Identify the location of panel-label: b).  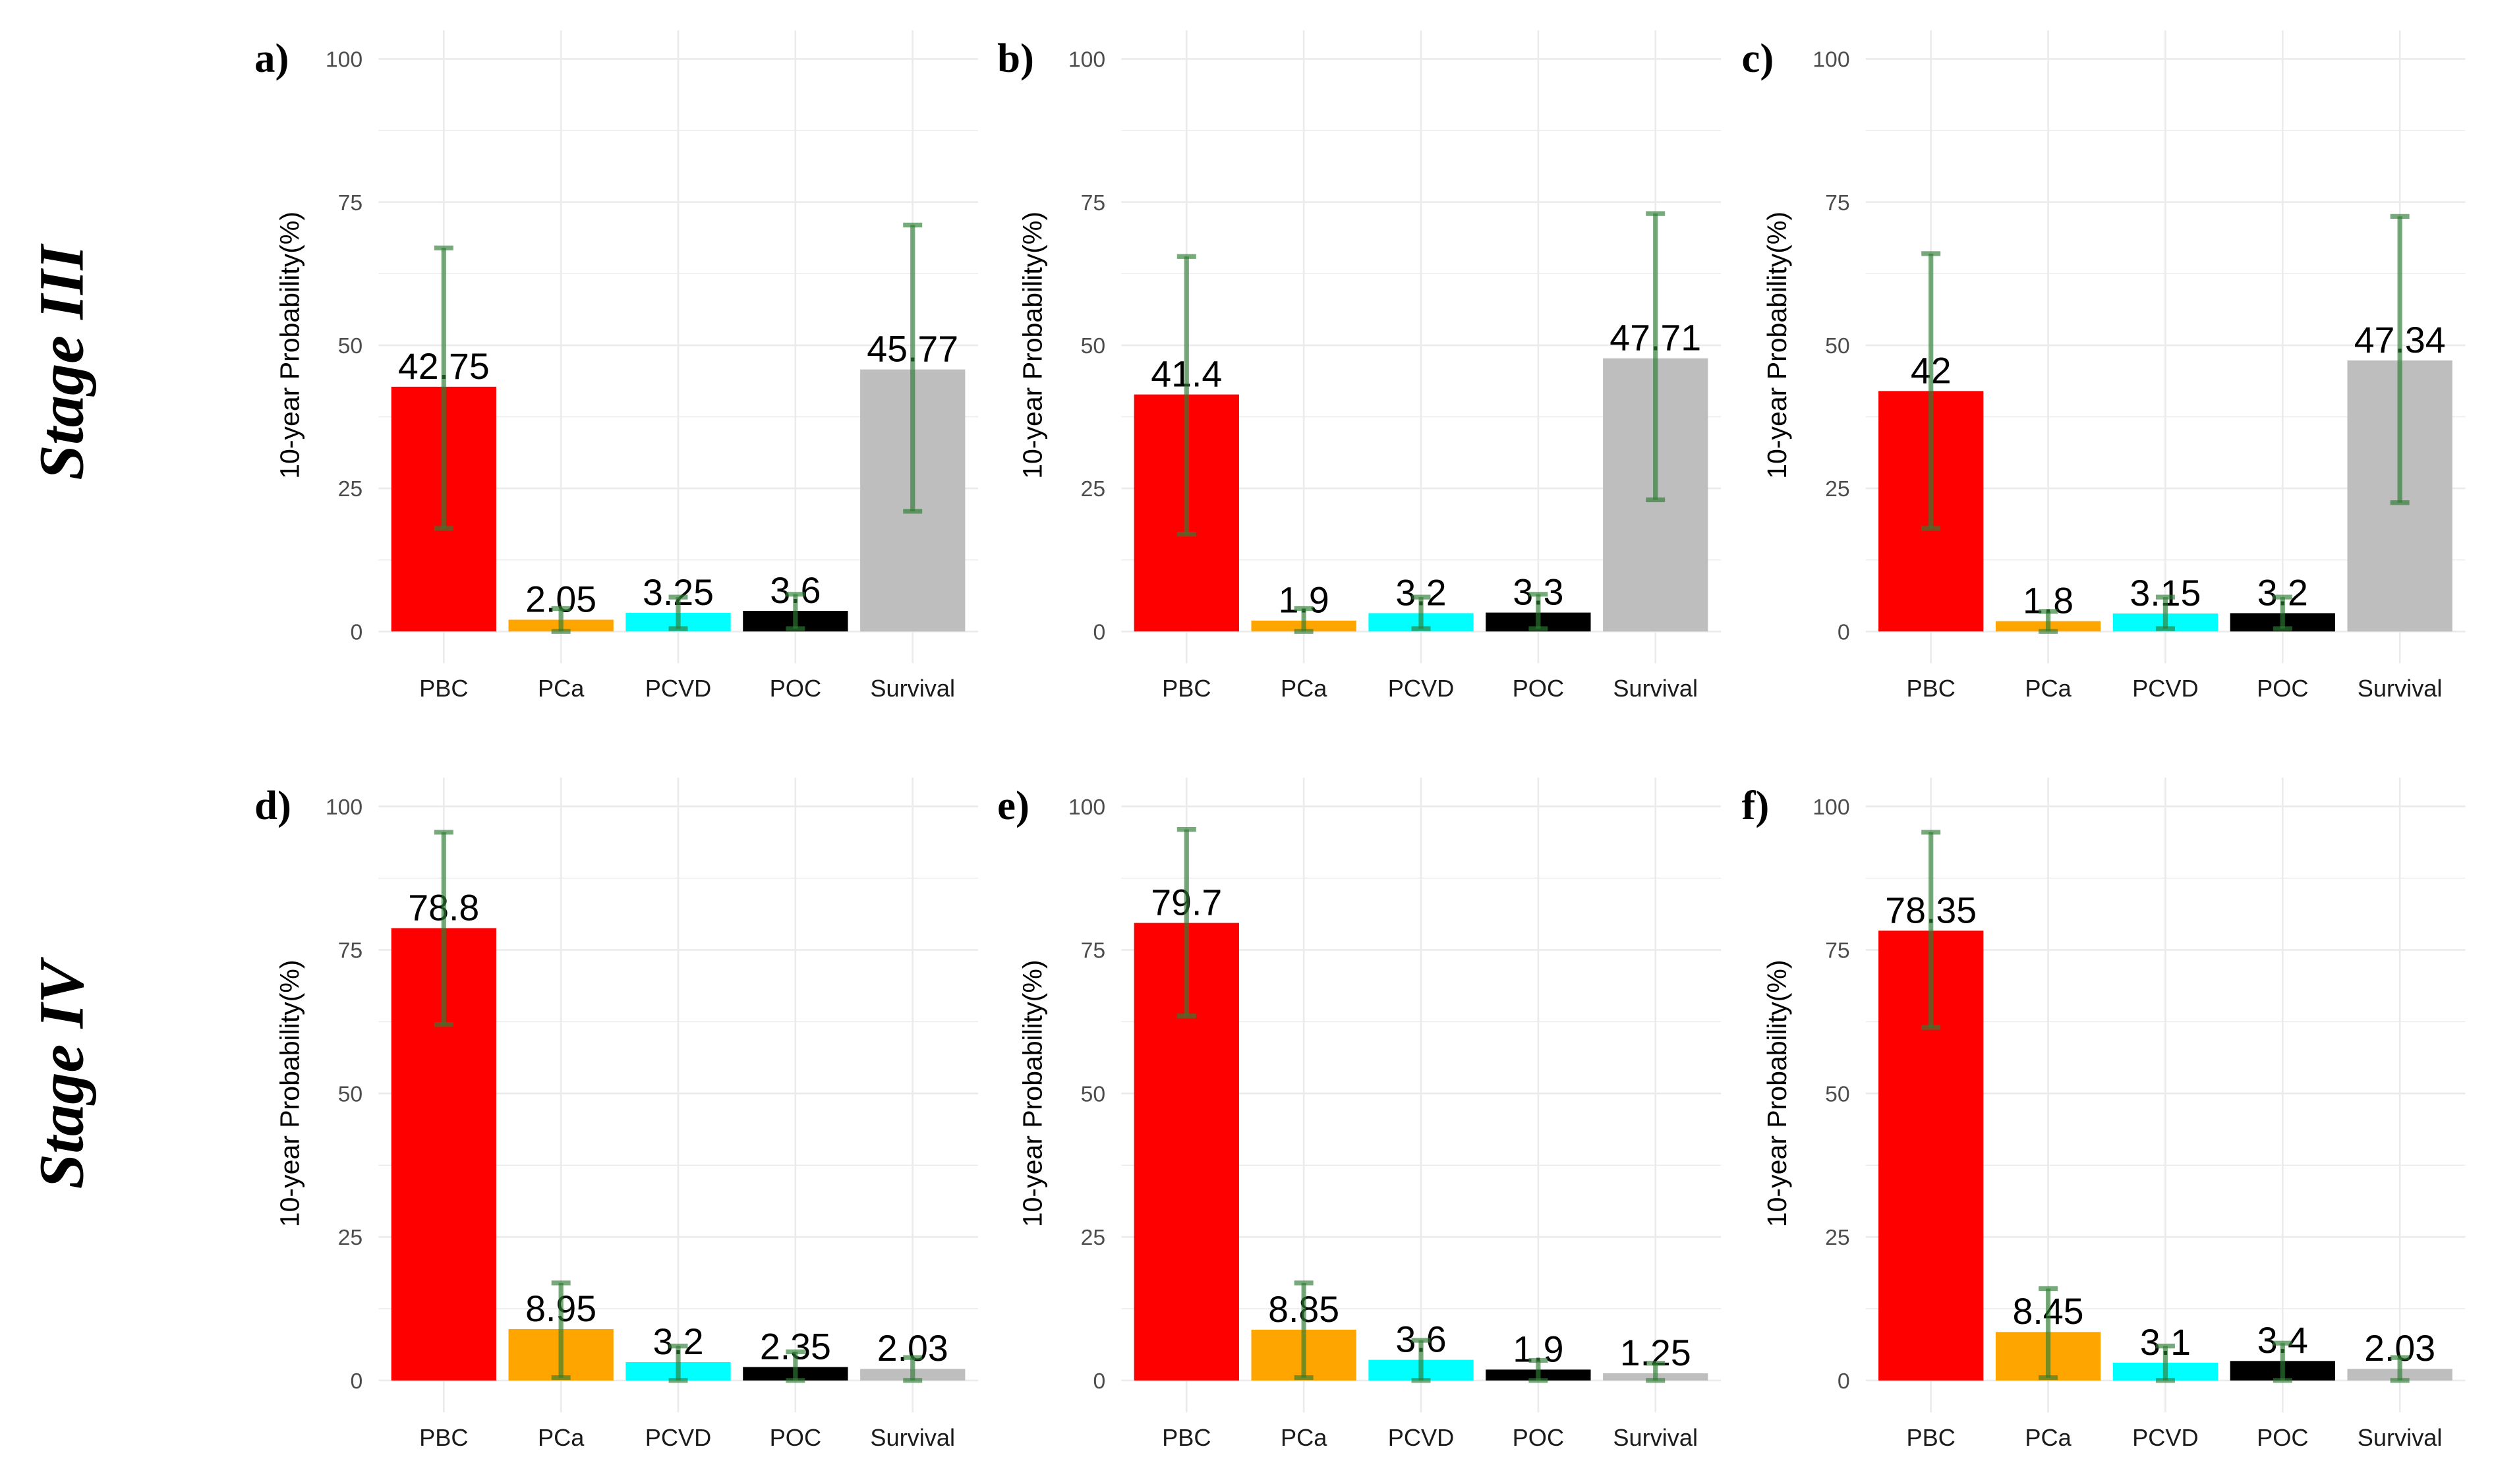
(1015, 58).